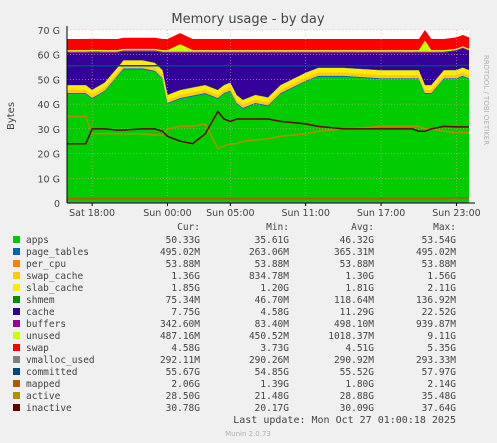 The width and height of the screenshot is (497, 443). Describe the element at coordinates (49, 56) in the screenshot. I see `y-tick-label: 60 G` at that location.